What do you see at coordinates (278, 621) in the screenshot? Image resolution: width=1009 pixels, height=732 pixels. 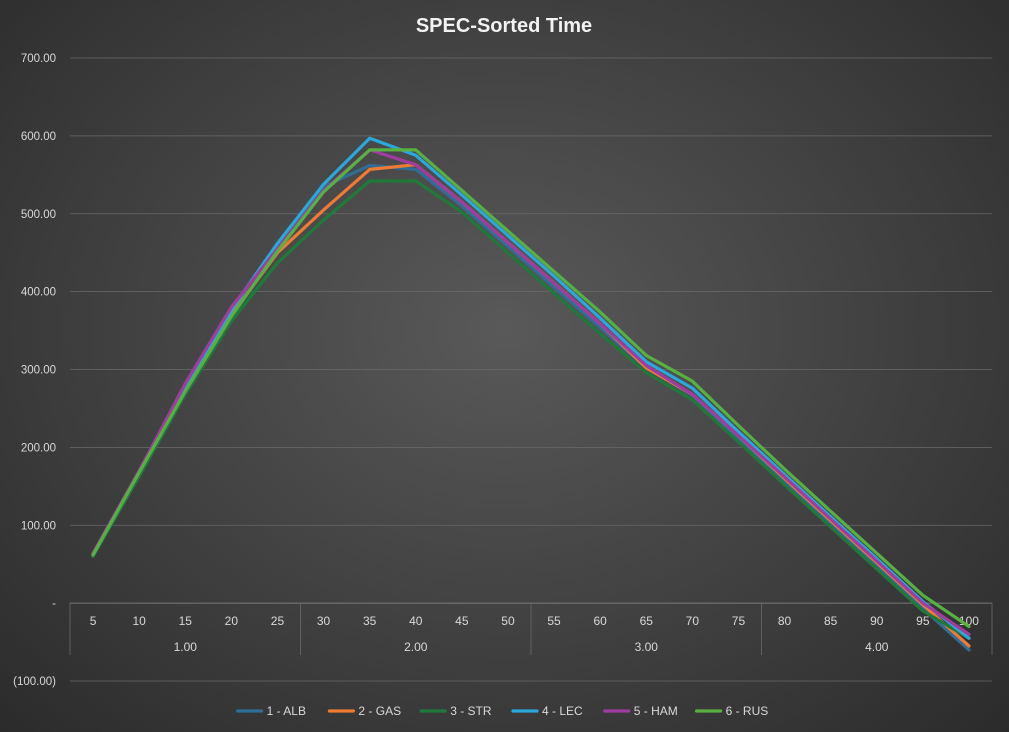 I see `x-tick-label: 25` at bounding box center [278, 621].